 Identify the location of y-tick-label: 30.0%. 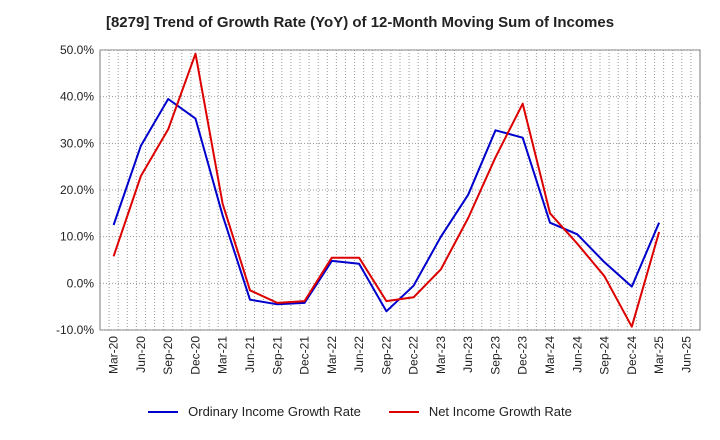
(77, 143).